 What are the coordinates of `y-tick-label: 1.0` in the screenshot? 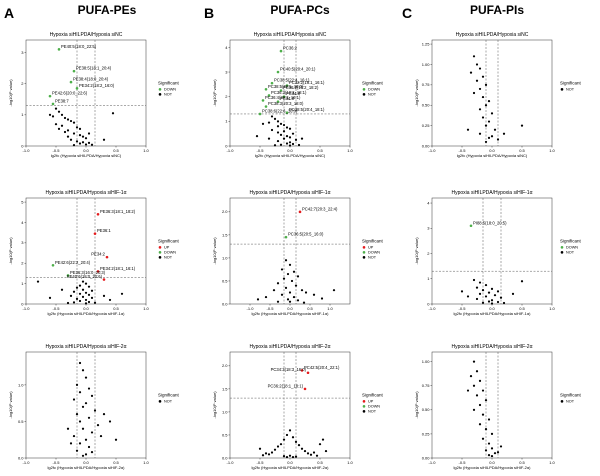 It's located at (225, 257).